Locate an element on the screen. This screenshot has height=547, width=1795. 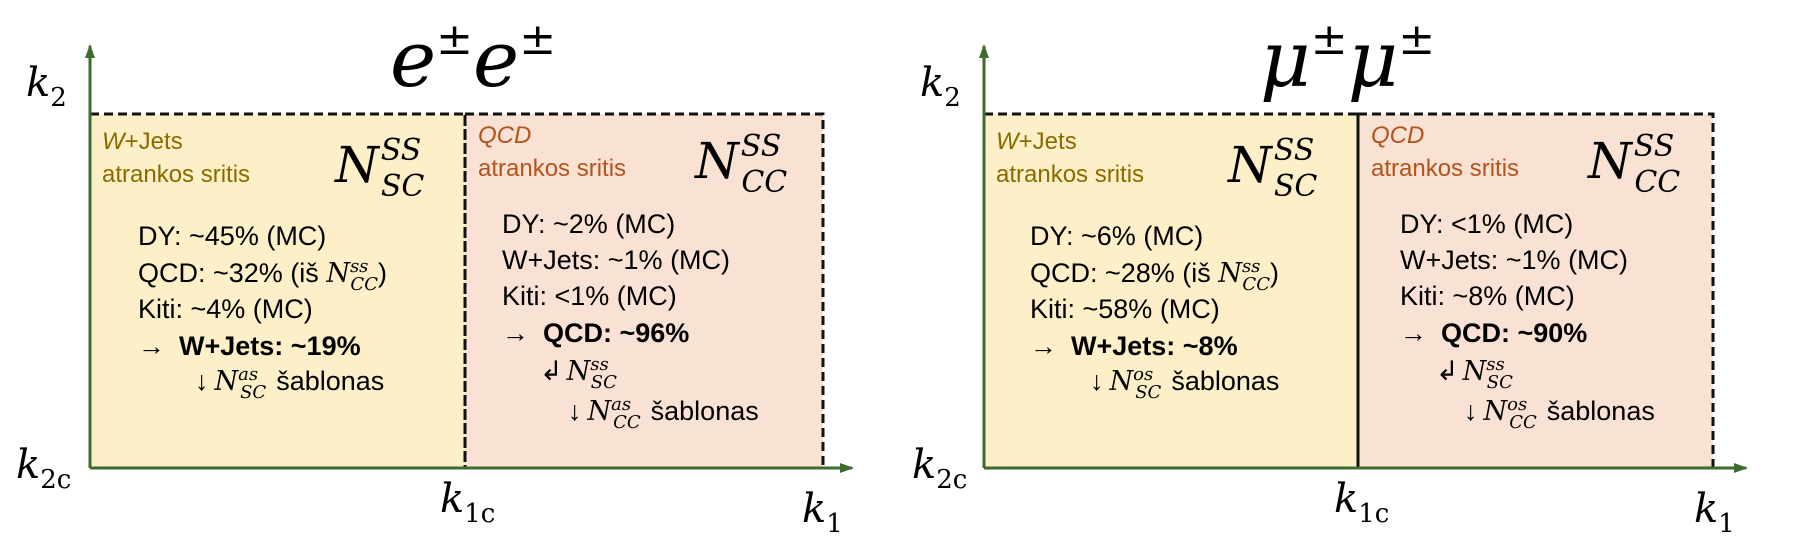
qcd-line-dy: DY: <1% (MC) is located at coordinates (1486, 224).